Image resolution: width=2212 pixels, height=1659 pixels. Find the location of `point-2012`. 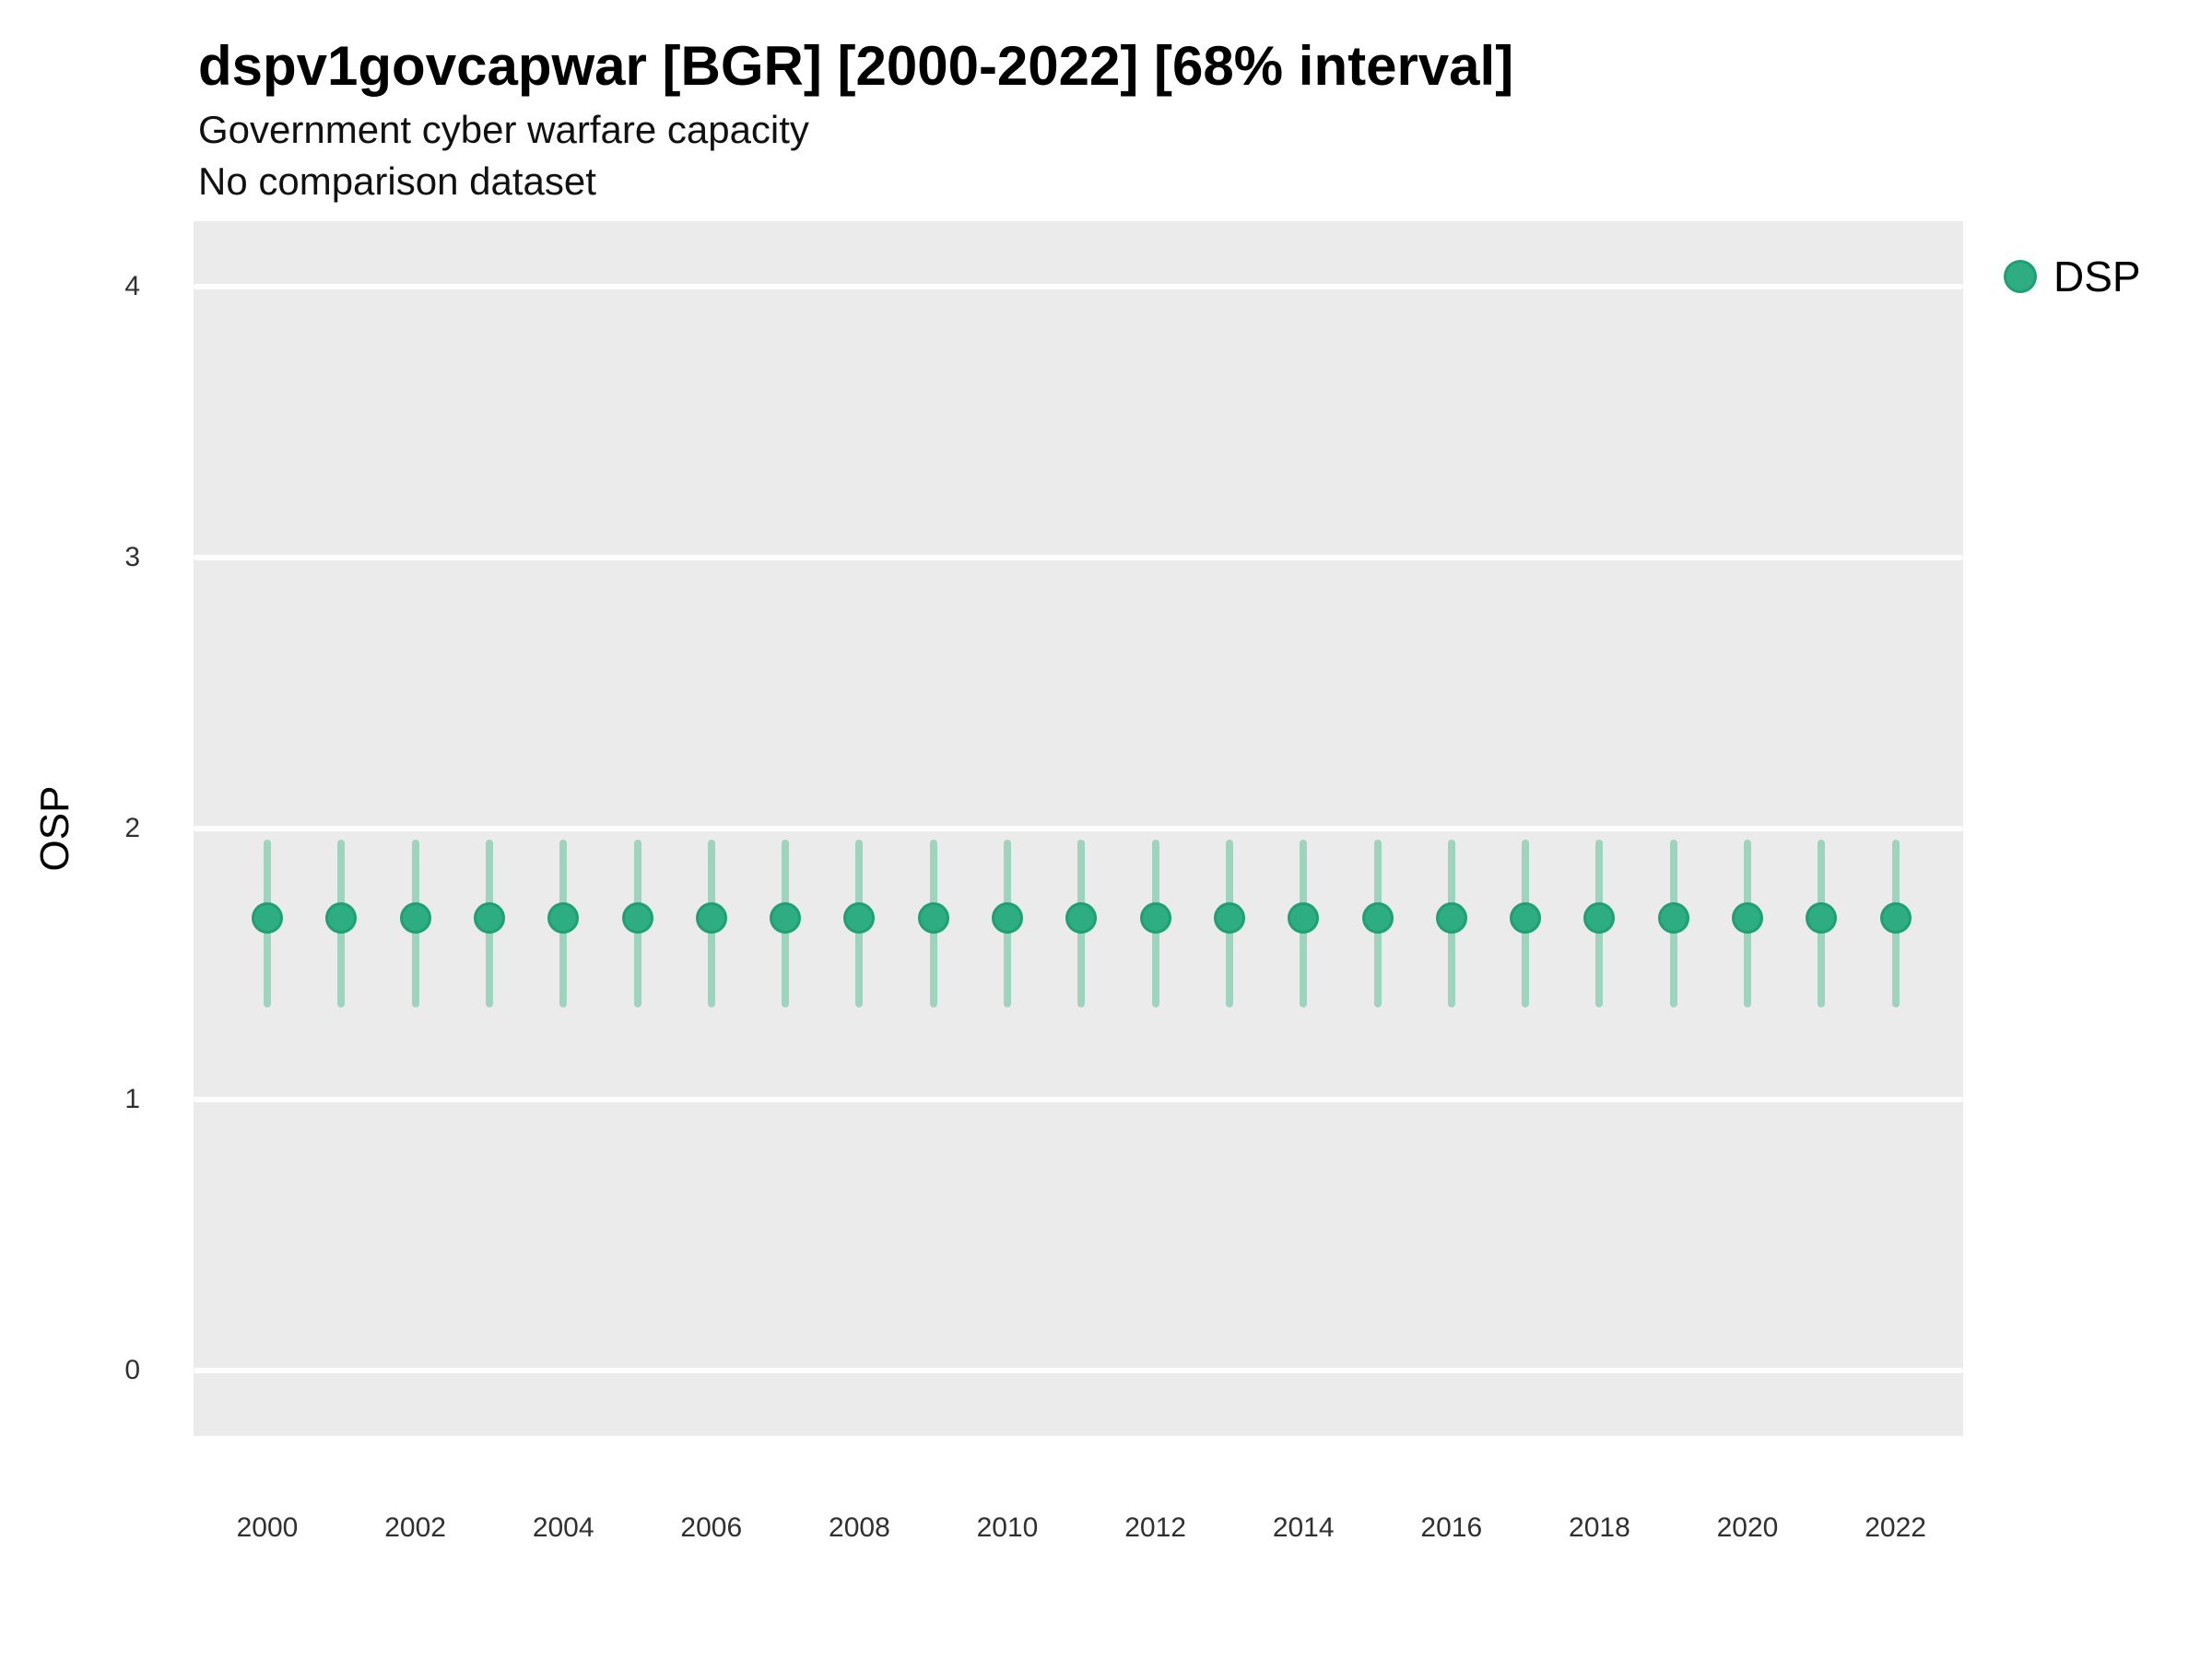

point-2012 is located at coordinates (1155, 918).